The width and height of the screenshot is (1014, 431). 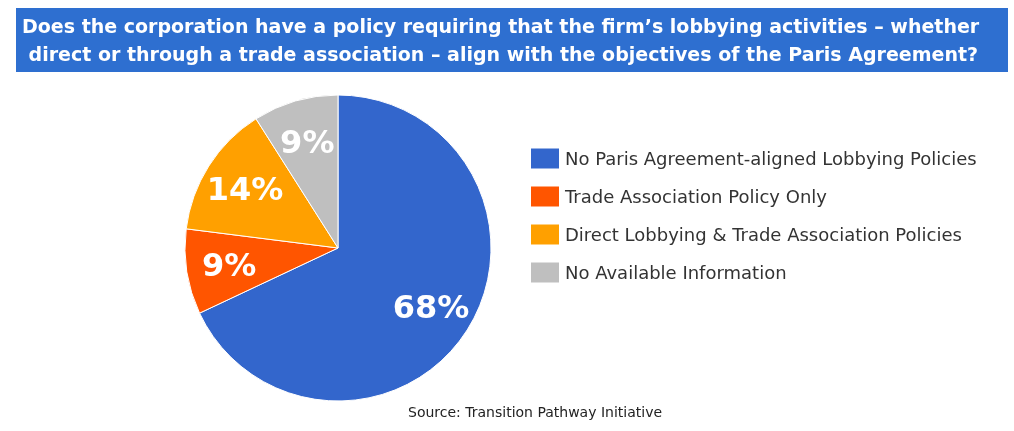 I want to click on legend-label: No Available Information, so click(x=676, y=272).